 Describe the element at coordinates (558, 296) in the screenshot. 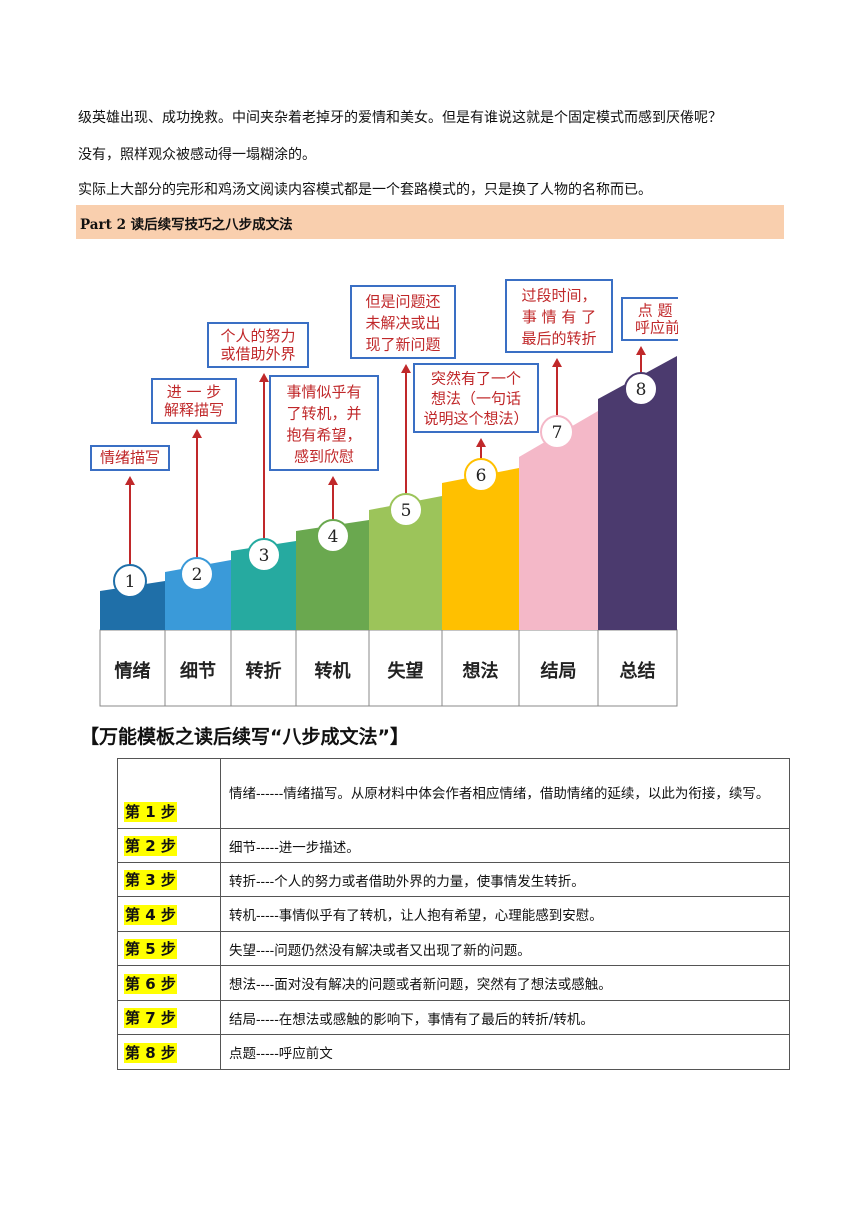

I see `callout-text: 过段时间，` at that location.